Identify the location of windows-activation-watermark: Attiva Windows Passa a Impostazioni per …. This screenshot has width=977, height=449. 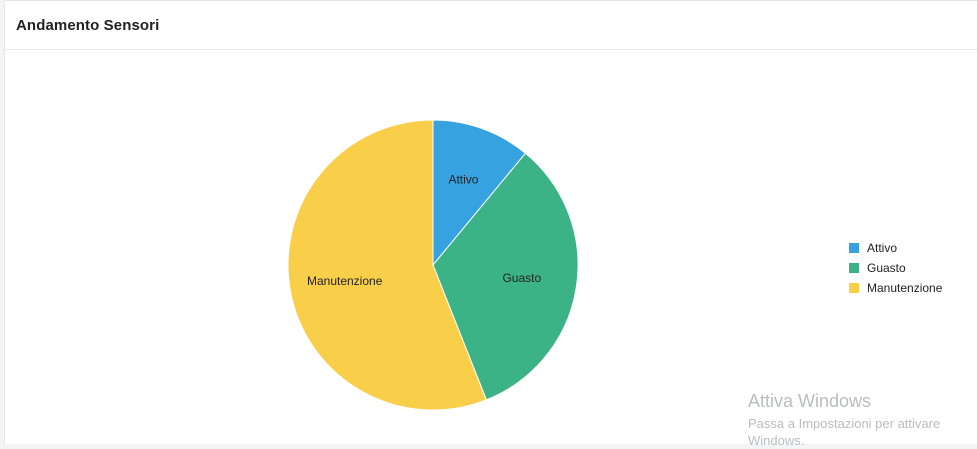
(862, 419).